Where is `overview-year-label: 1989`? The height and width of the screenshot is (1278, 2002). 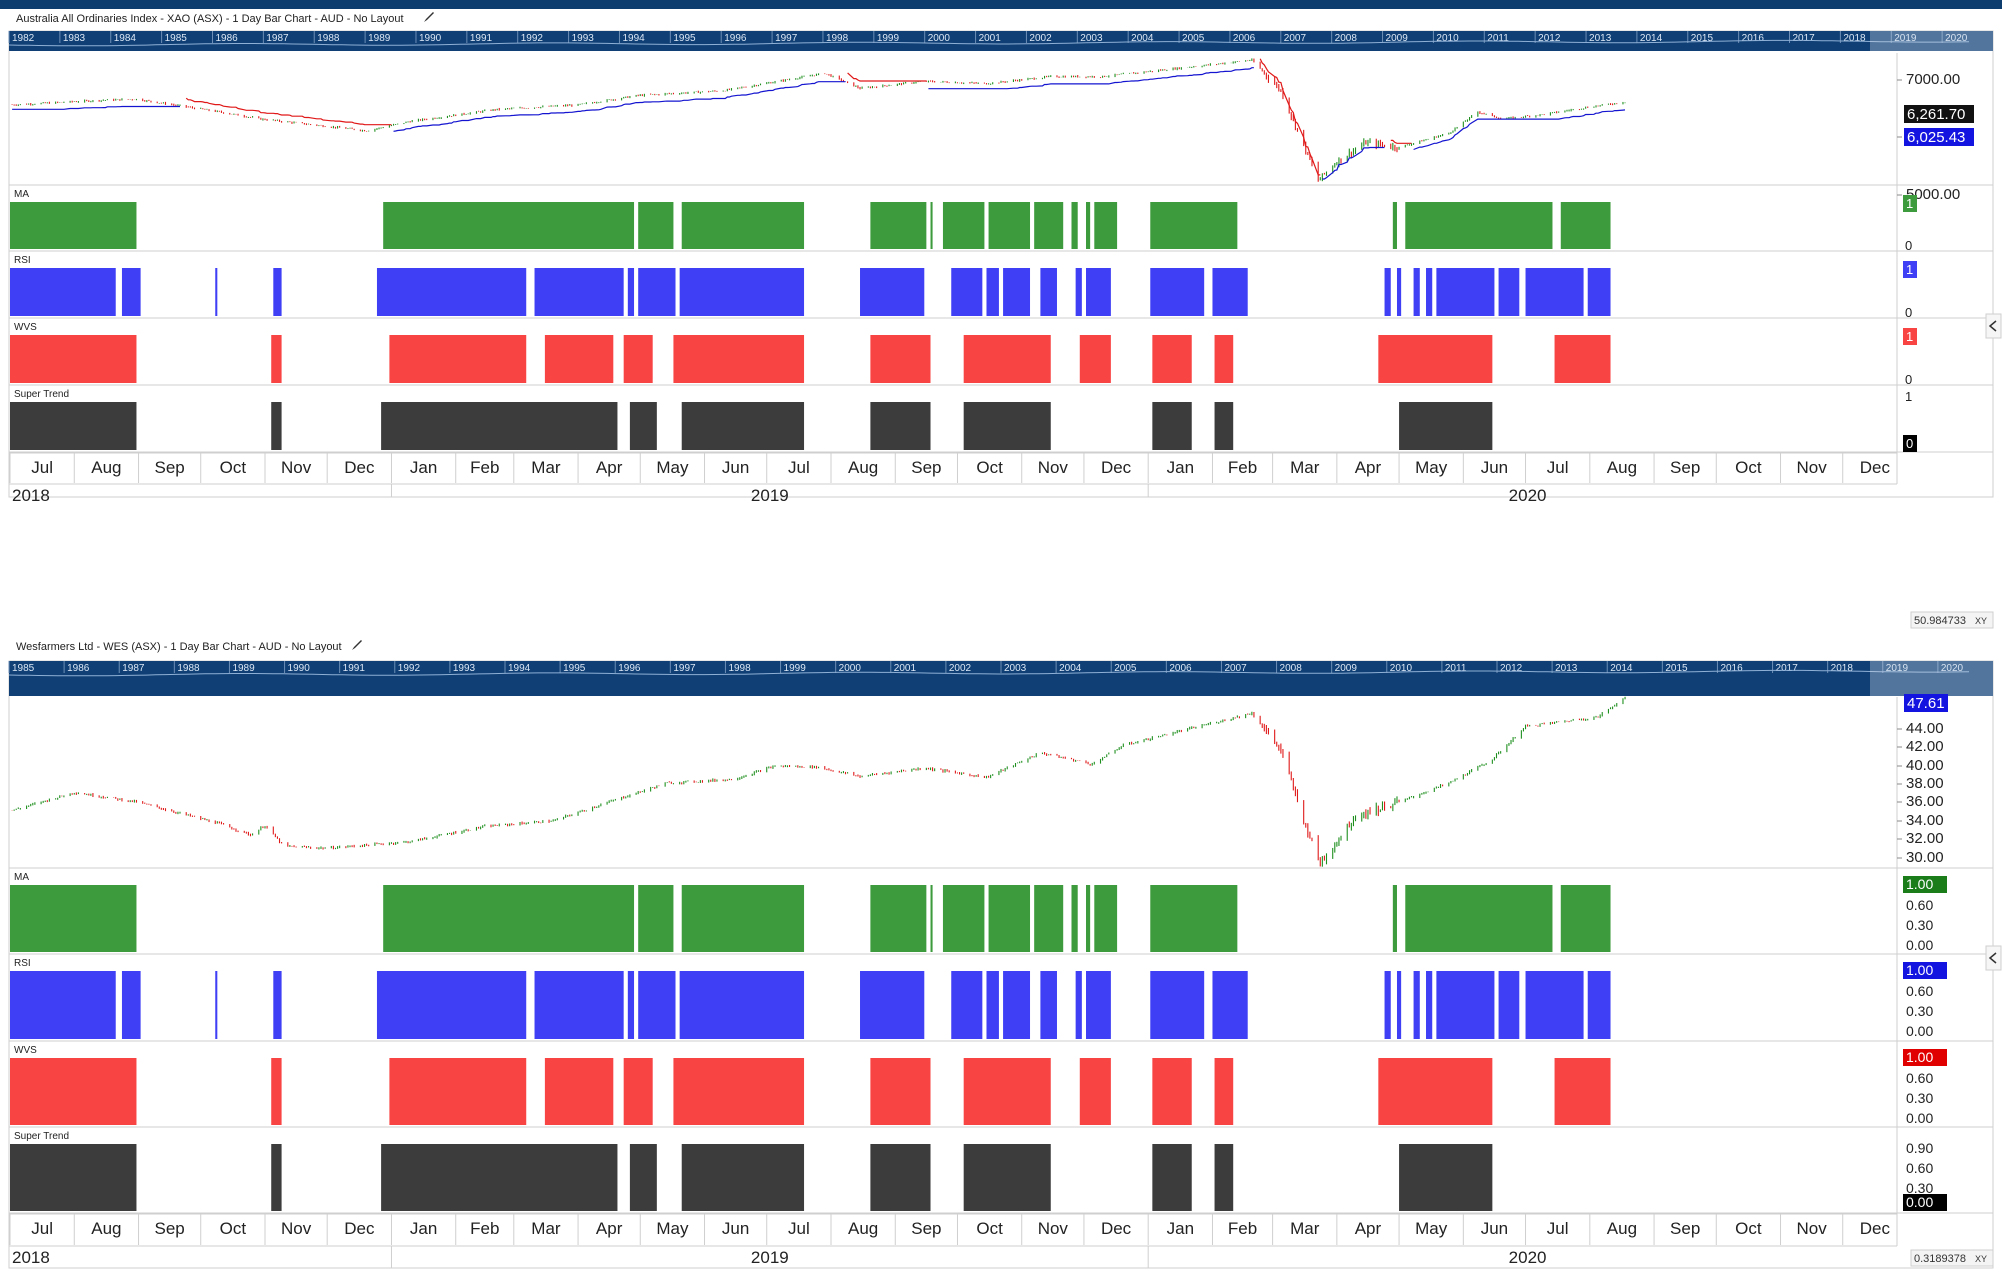 overview-year-label: 1989 is located at coordinates (379, 38).